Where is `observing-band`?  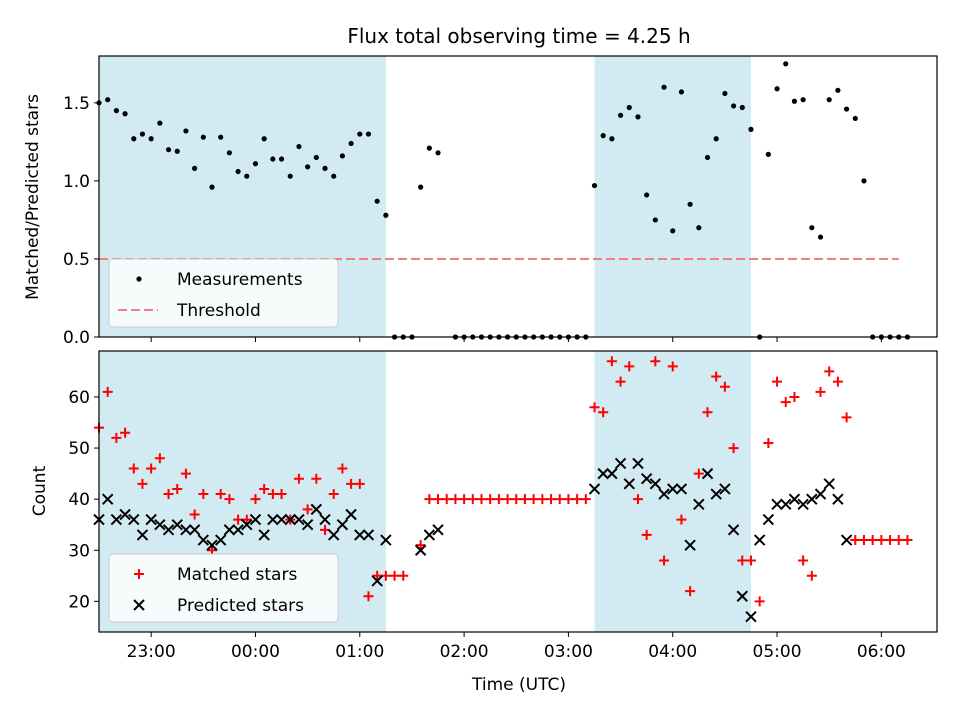
observing-band is located at coordinates (672, 491).